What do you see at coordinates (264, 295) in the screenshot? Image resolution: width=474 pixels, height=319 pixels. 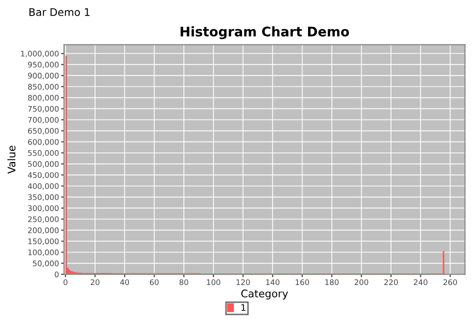 I see `x-axis-title: Category` at bounding box center [264, 295].